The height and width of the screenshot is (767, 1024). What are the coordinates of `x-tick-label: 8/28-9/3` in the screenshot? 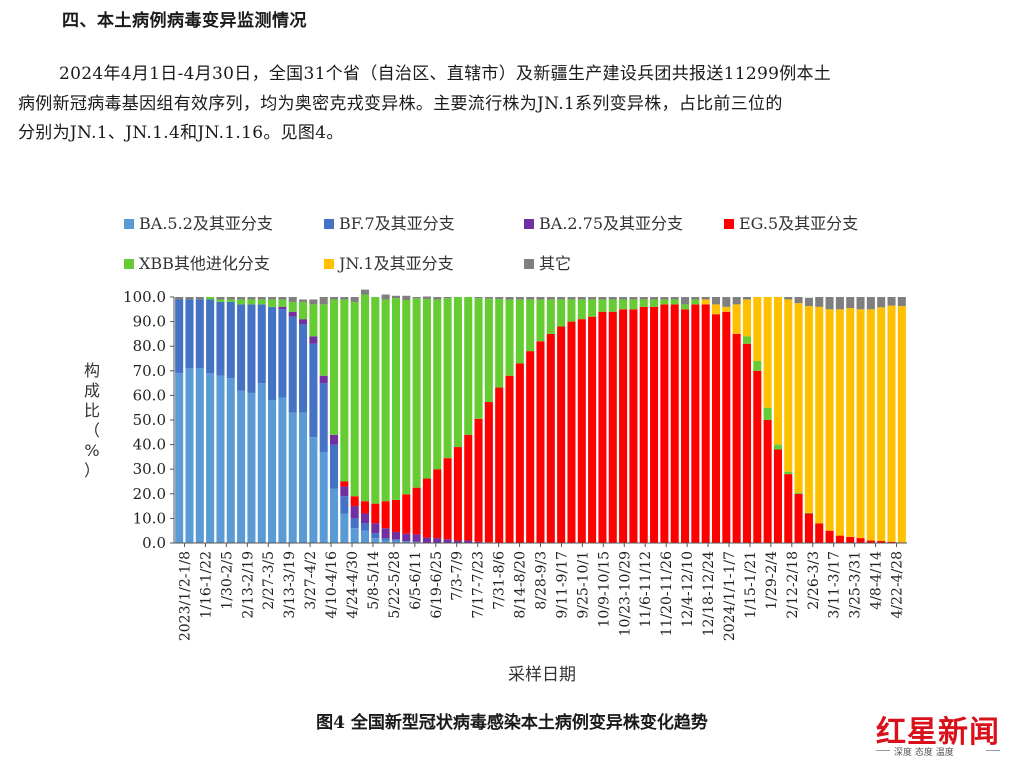 It's located at (542, 580).